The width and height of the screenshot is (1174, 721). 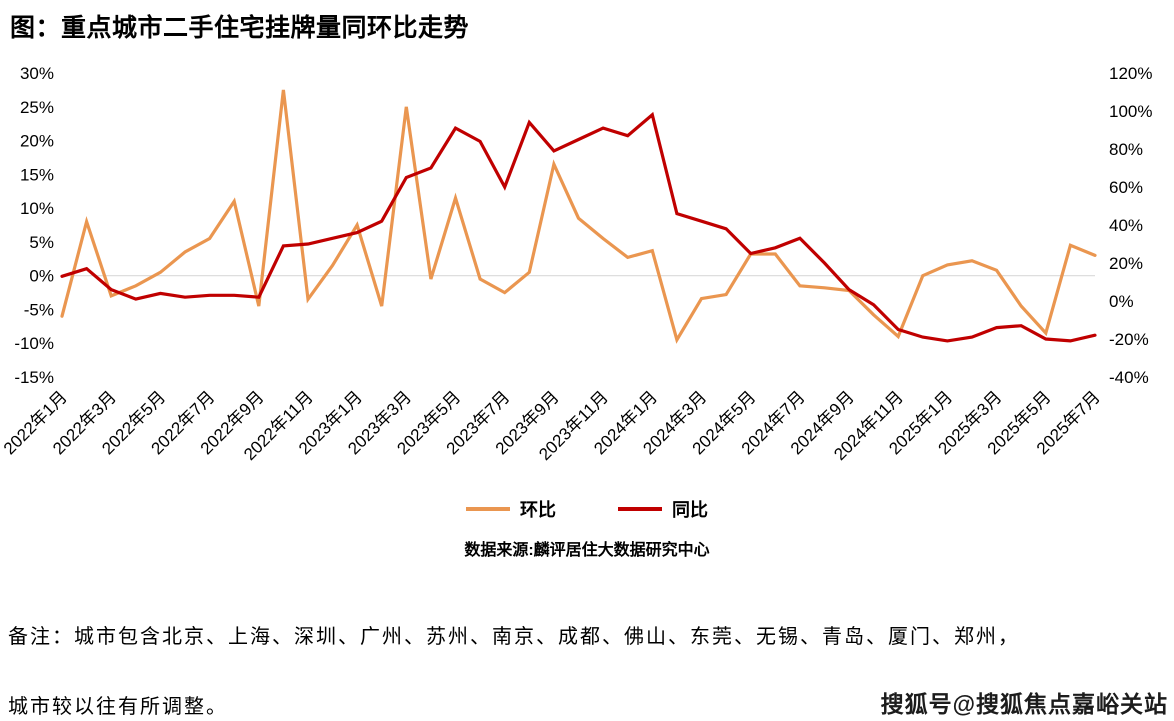 What do you see at coordinates (1129, 377) in the screenshot?
I see `right-axis-tick-label: -40%` at bounding box center [1129, 377].